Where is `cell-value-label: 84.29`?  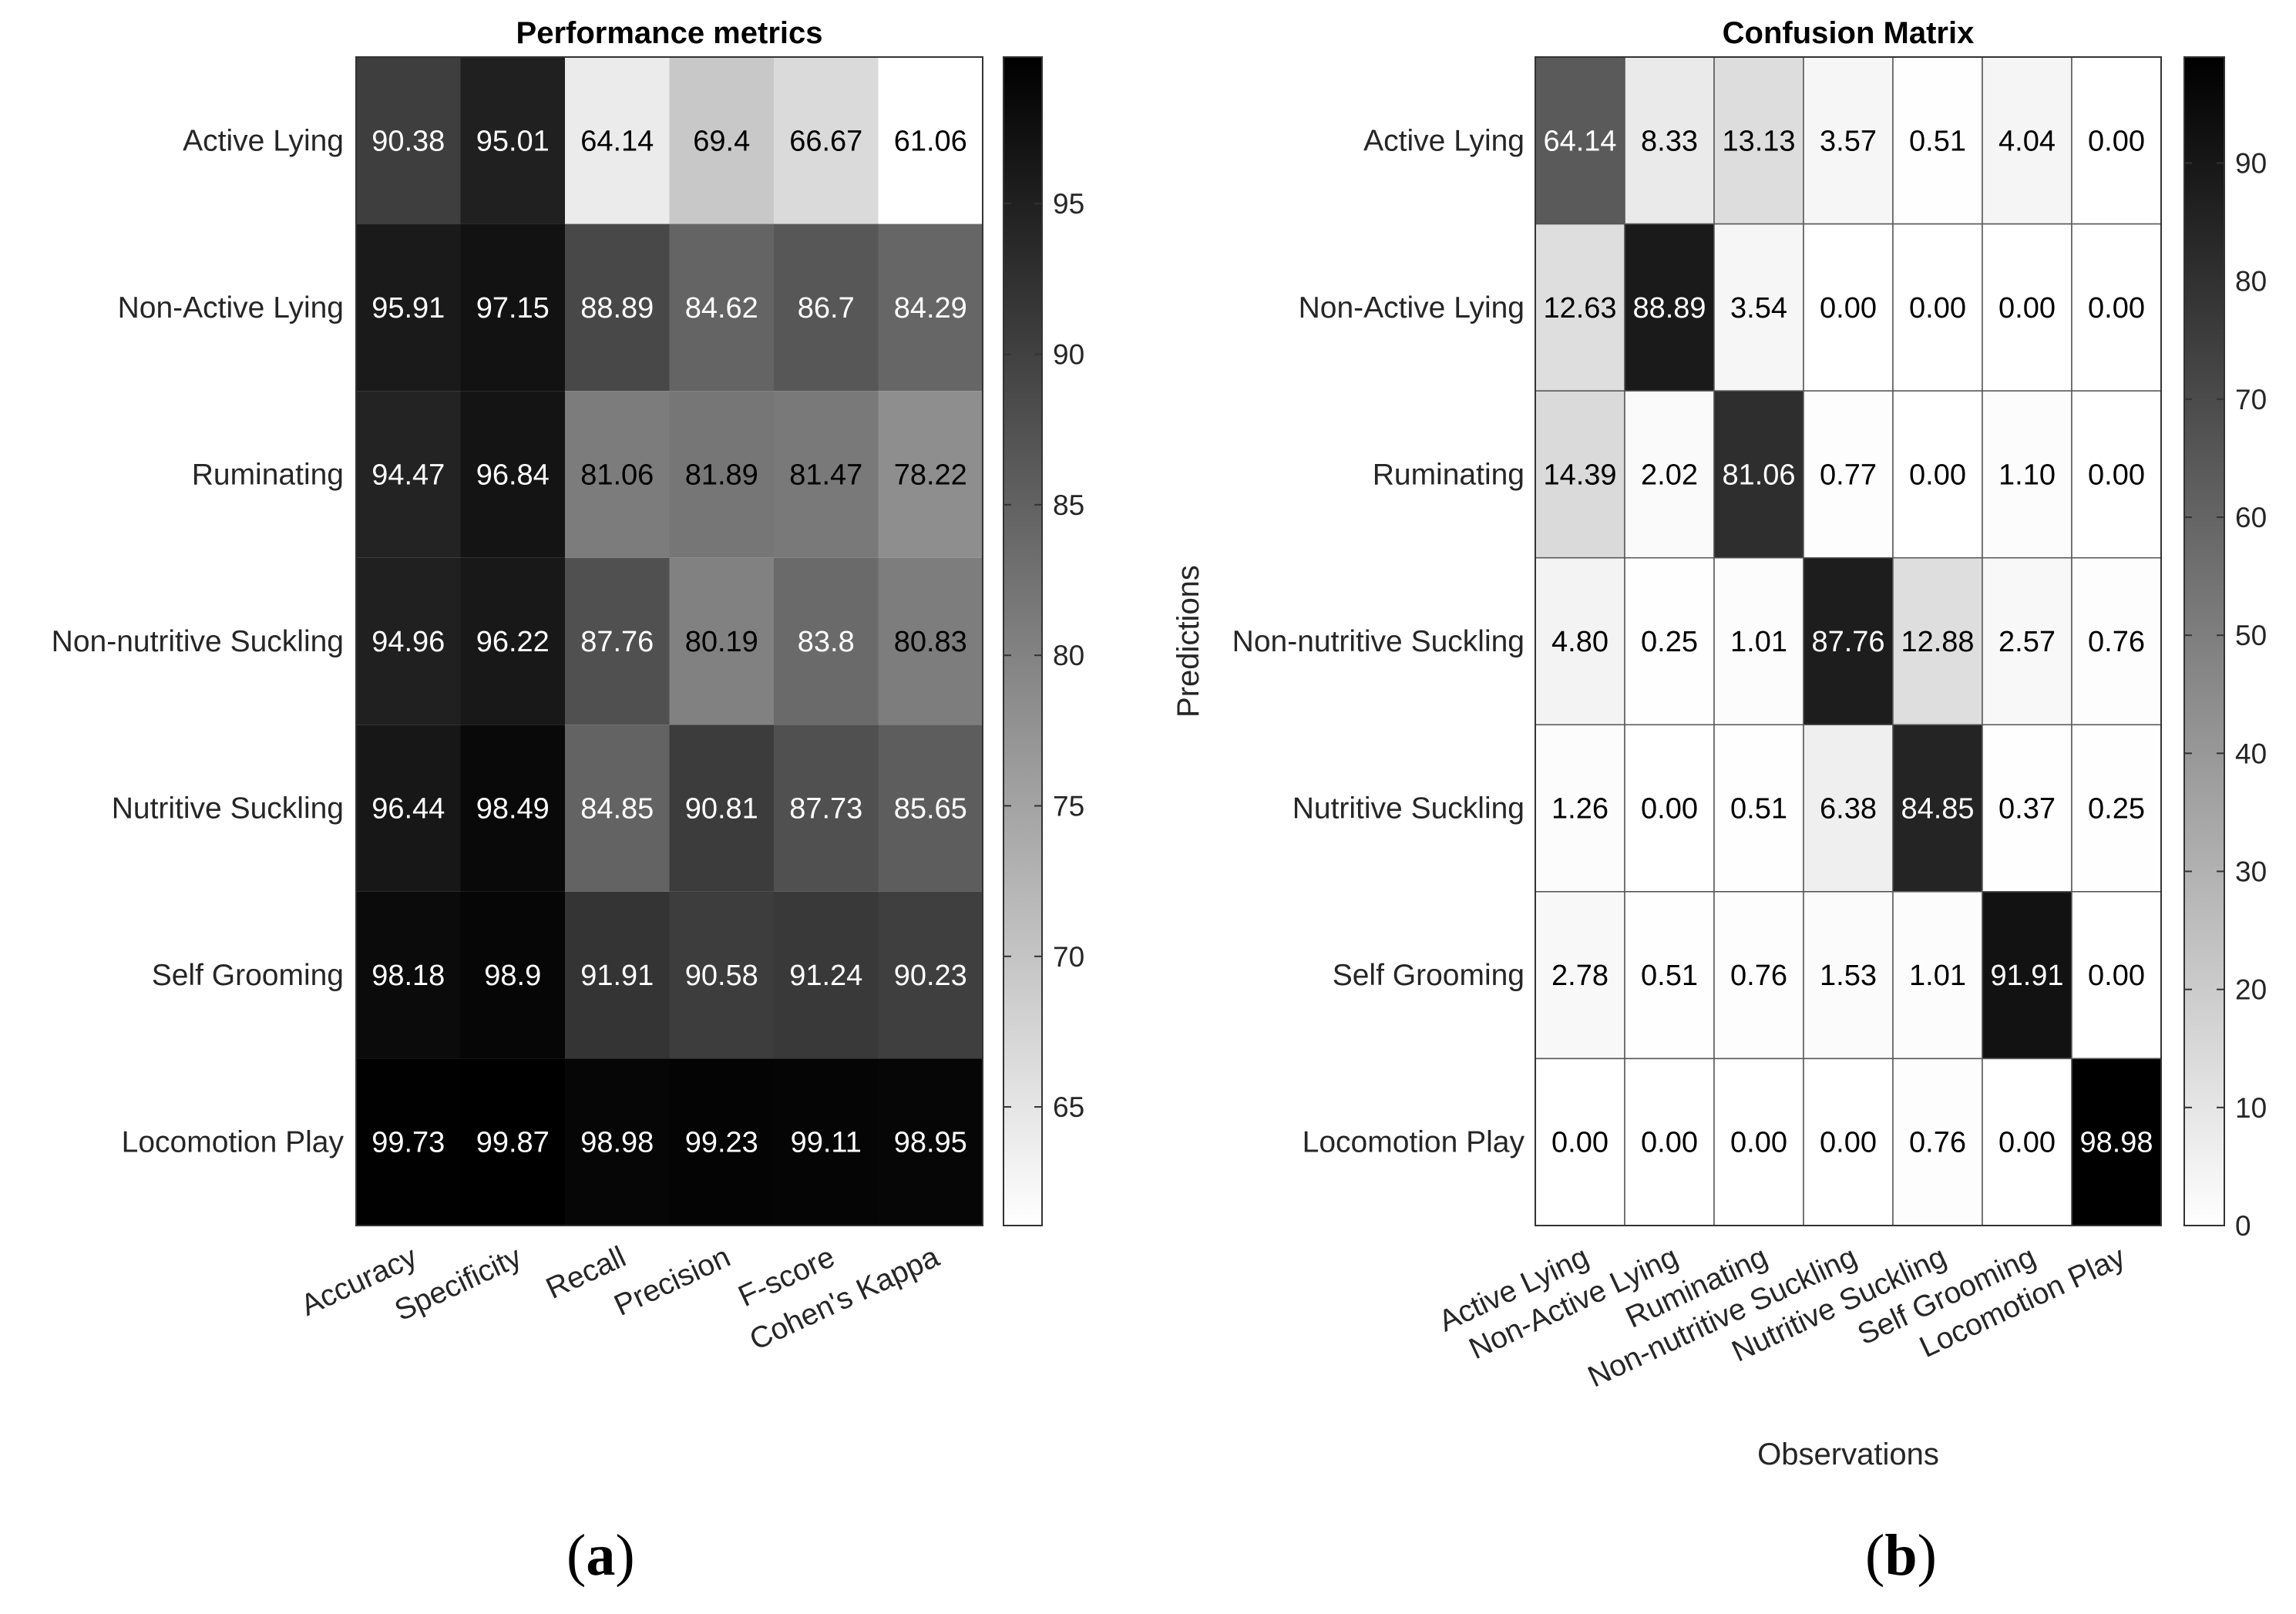
cell-value-label: 84.29 is located at coordinates (930, 308).